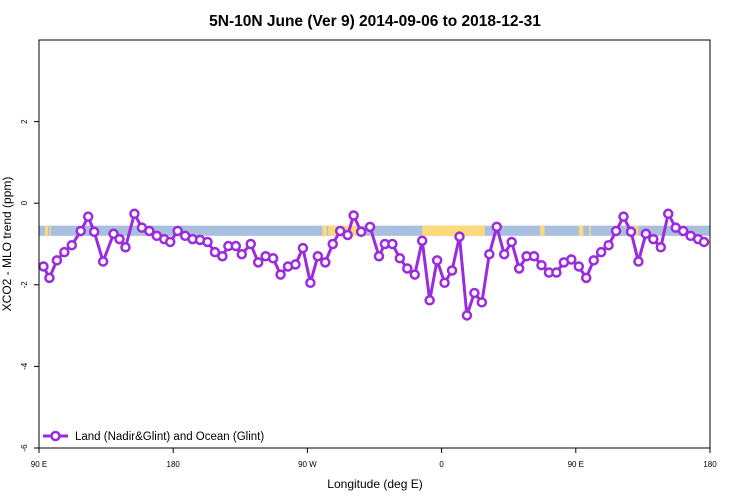 Image resolution: width=750 pixels, height=500 pixels. Describe the element at coordinates (374, 458) in the screenshot. I see `x-axis: 90 E 180 90 W 0 90 E 180` at that location.